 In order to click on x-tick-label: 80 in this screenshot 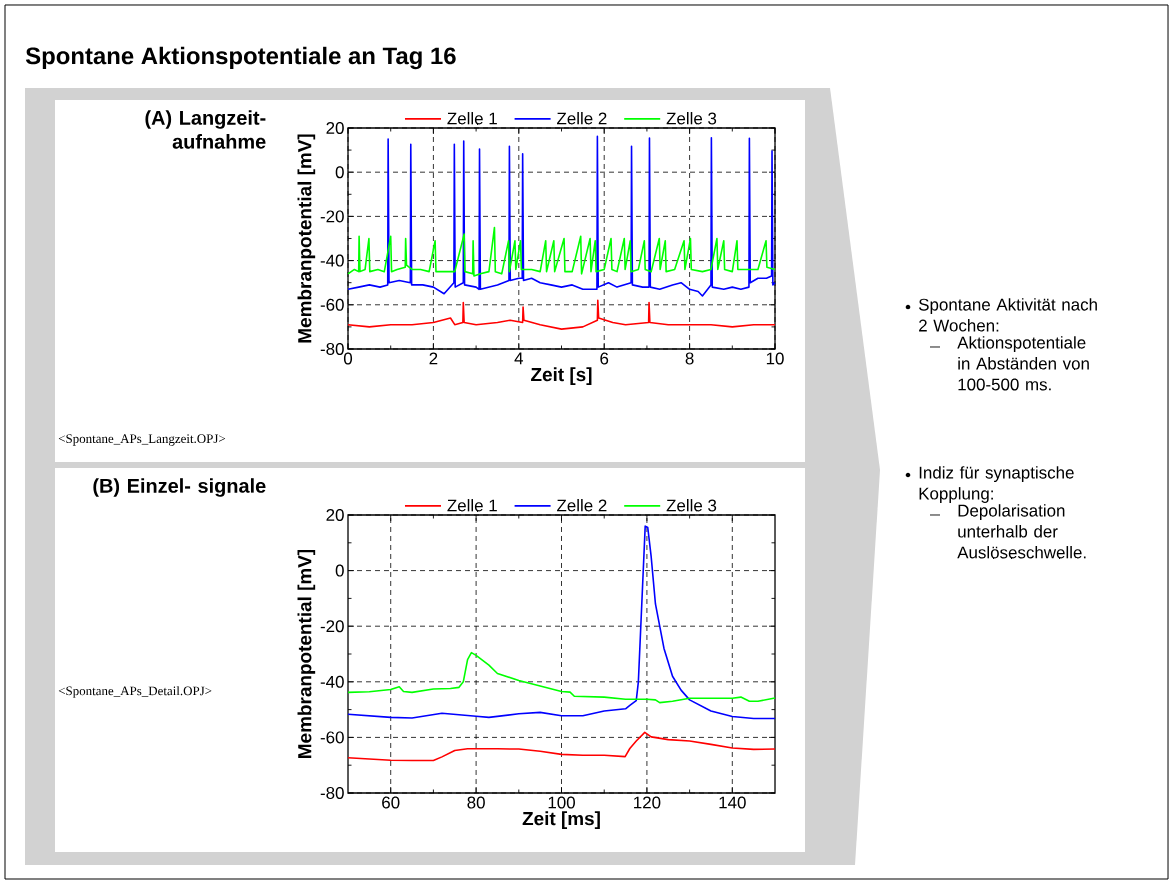, I will do `click(476, 802)`.